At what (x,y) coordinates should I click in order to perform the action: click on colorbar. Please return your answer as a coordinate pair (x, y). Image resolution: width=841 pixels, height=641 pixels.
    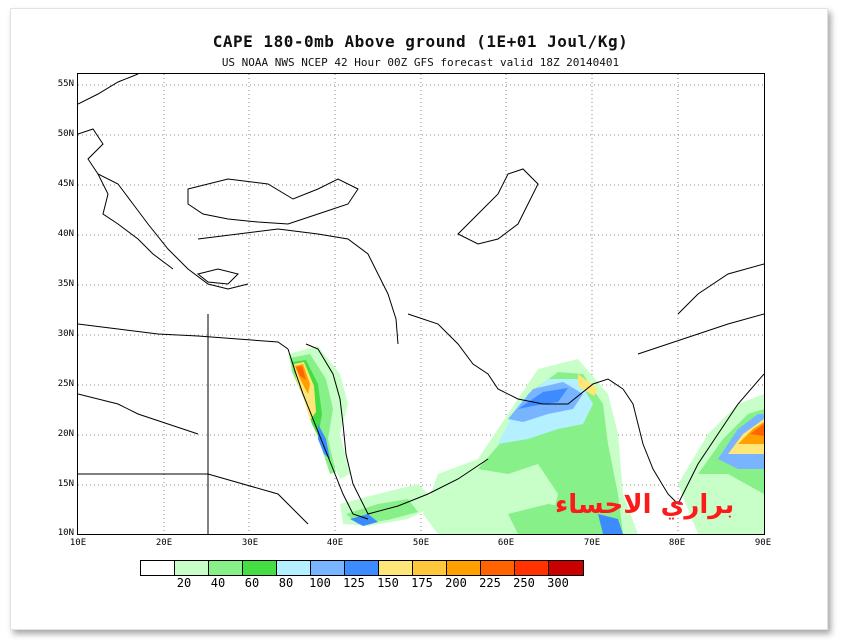
    Looking at the image, I should click on (362, 568).